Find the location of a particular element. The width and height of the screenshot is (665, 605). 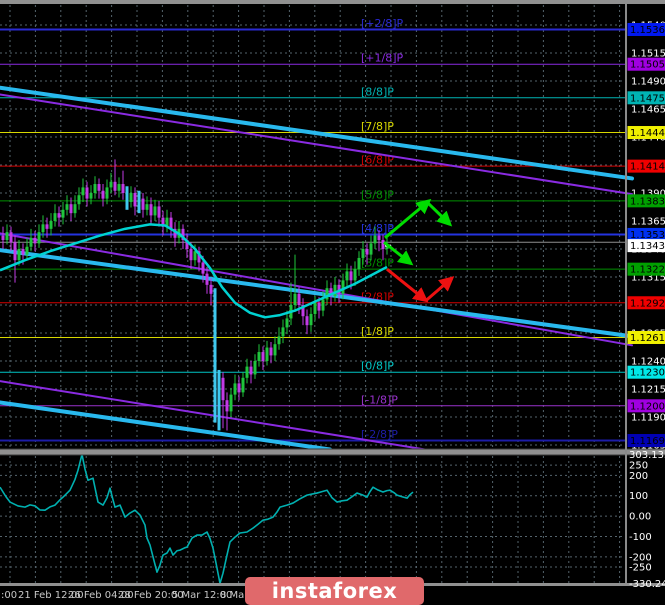

price-badge-label: 1.1261 is located at coordinates (647, 338).